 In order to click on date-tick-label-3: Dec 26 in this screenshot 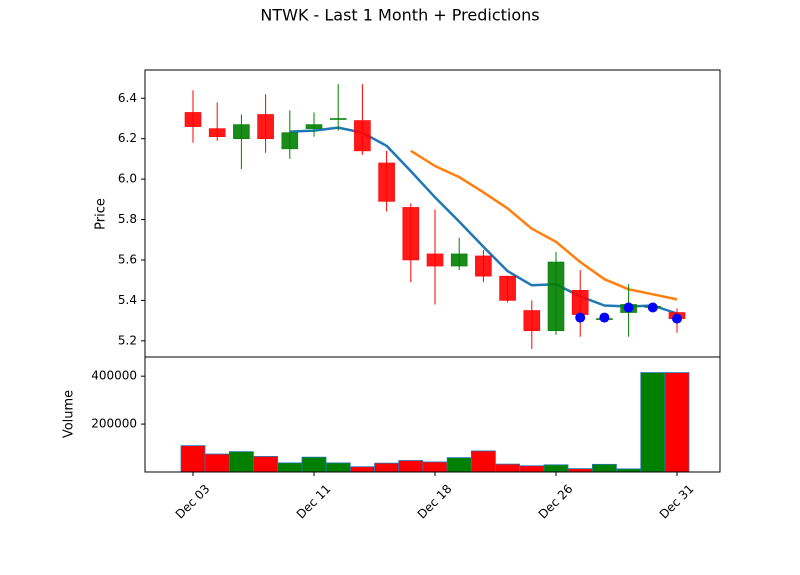, I will do `click(556, 502)`.